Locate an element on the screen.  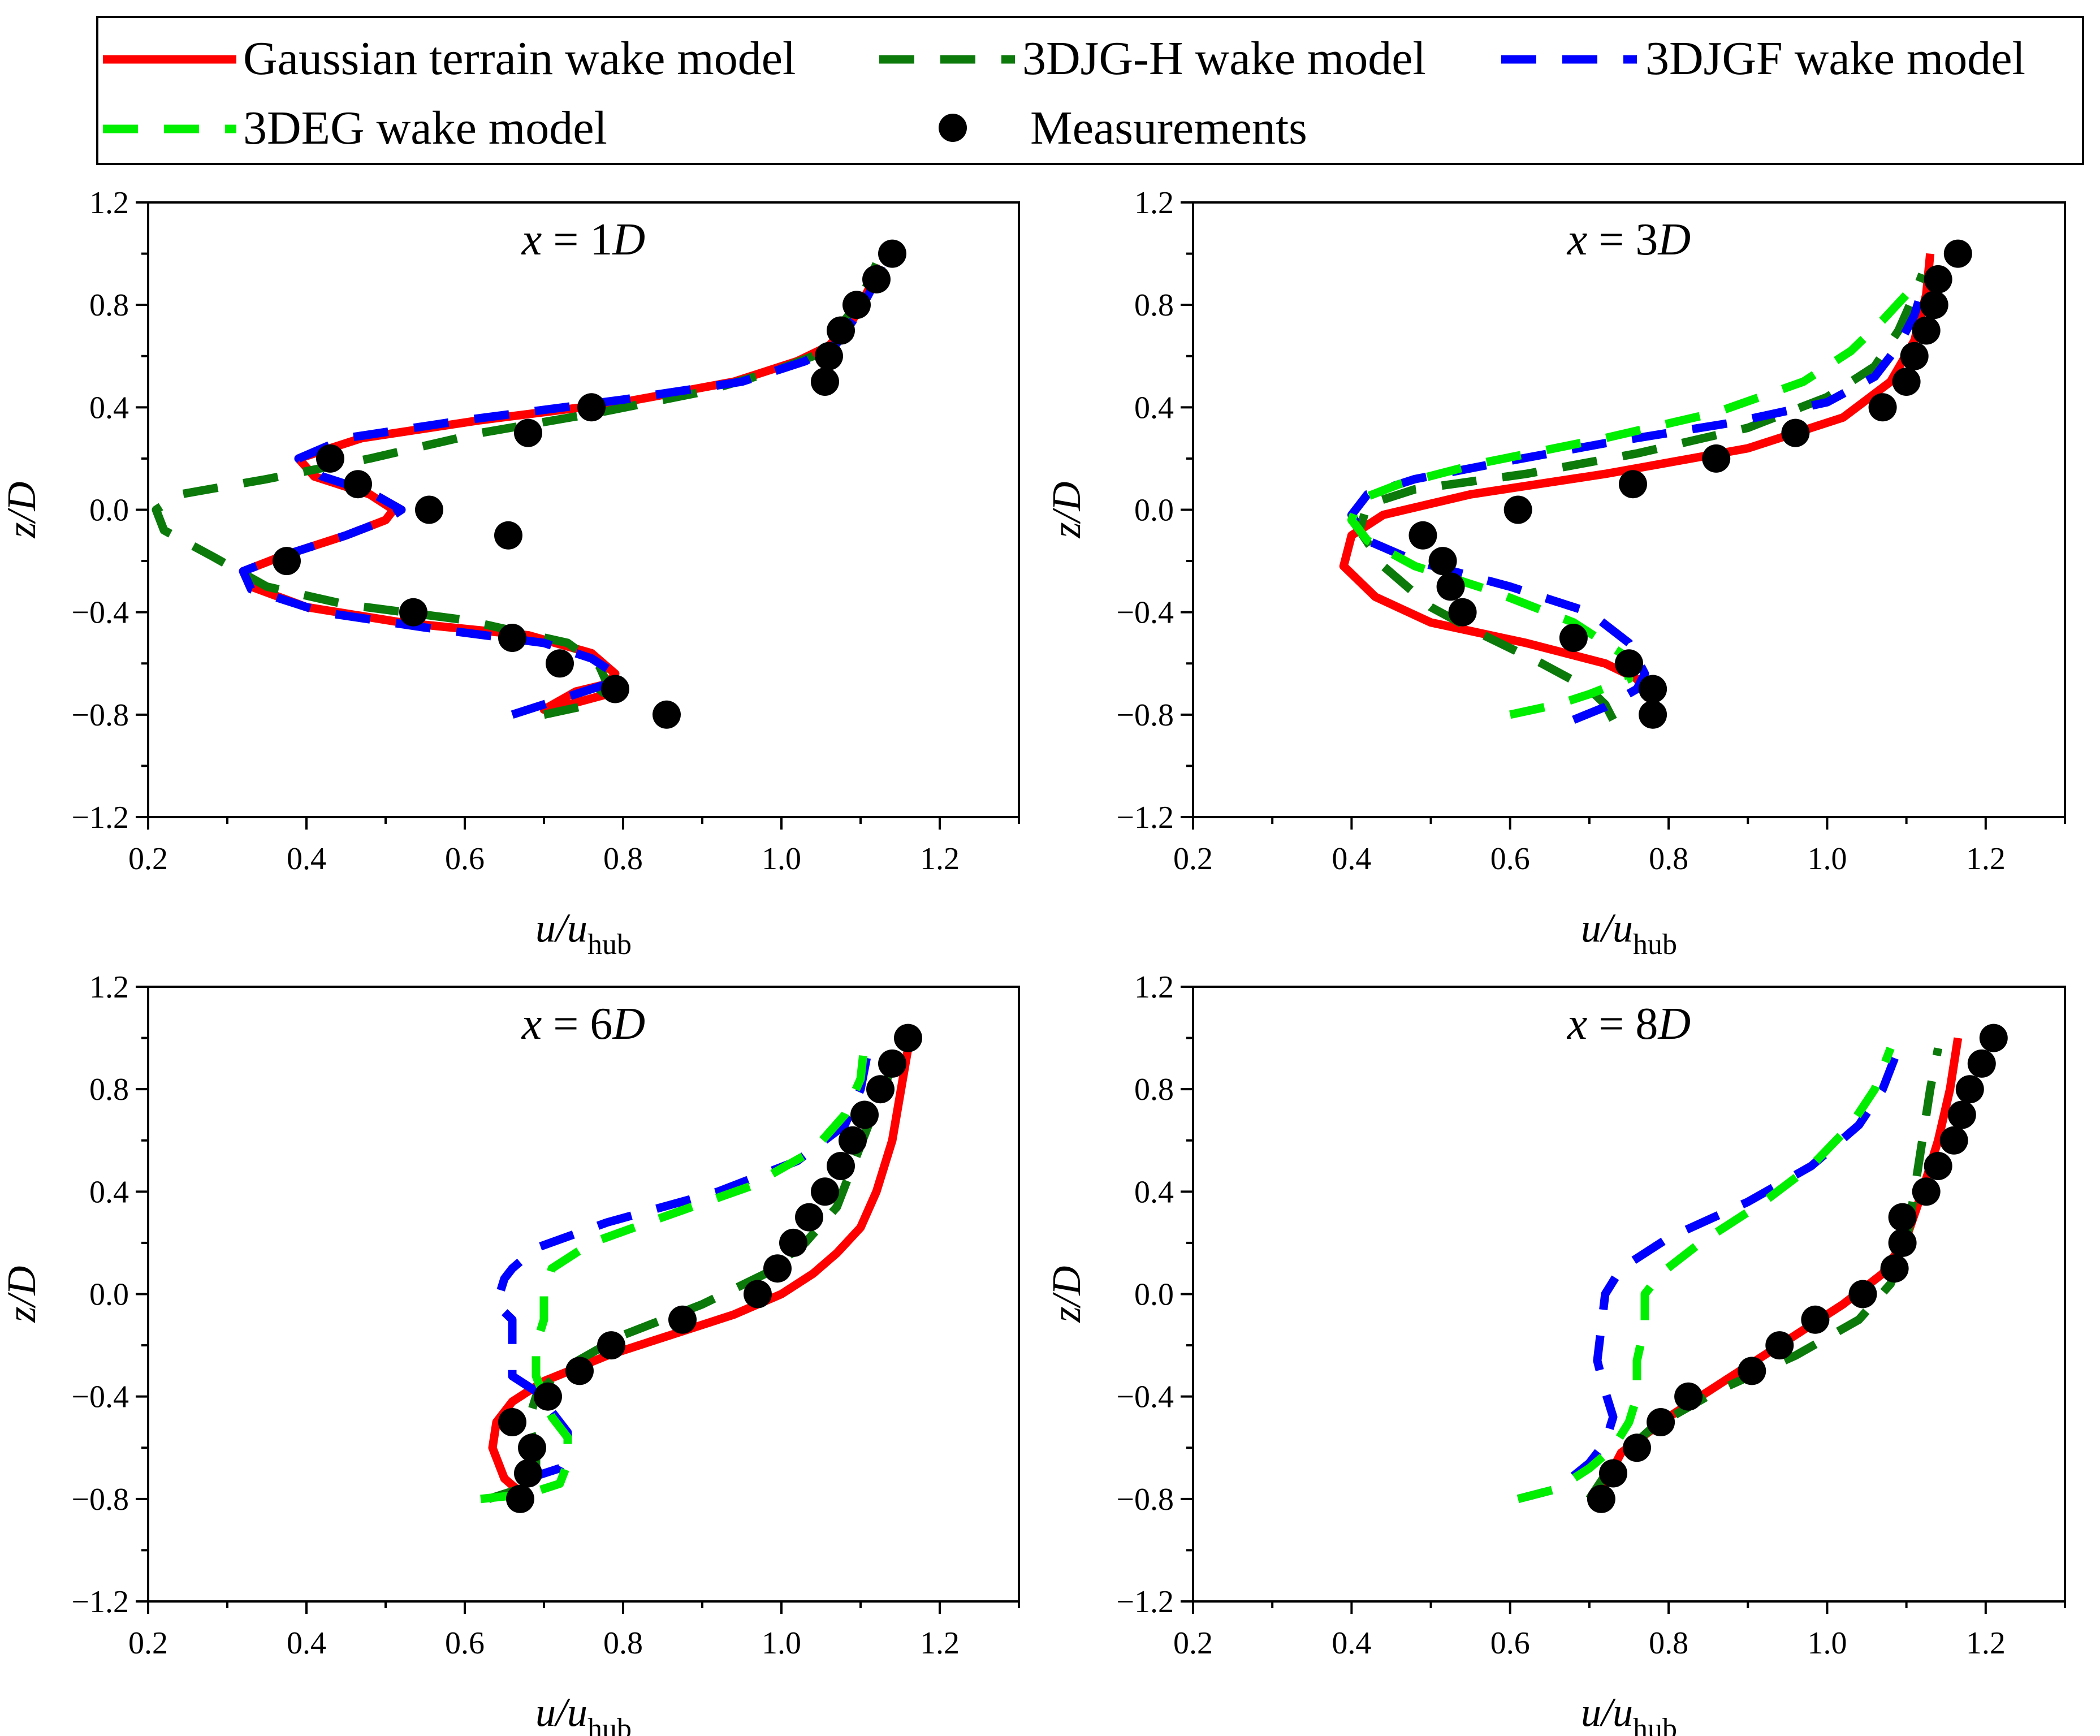
panel-title: x = 6D is located at coordinates (583, 1024).